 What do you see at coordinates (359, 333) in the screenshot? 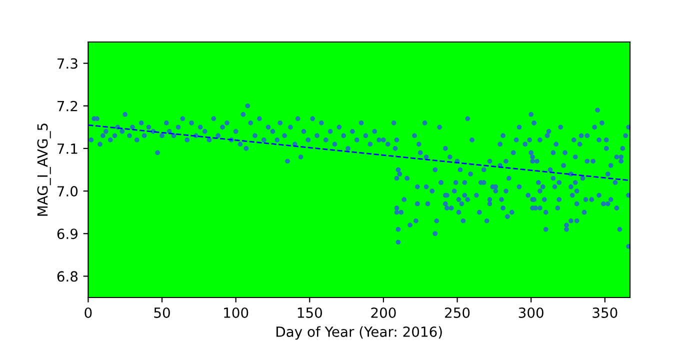
I see `x-axis-title: Day of Year (Year: 2016)` at bounding box center [359, 333].